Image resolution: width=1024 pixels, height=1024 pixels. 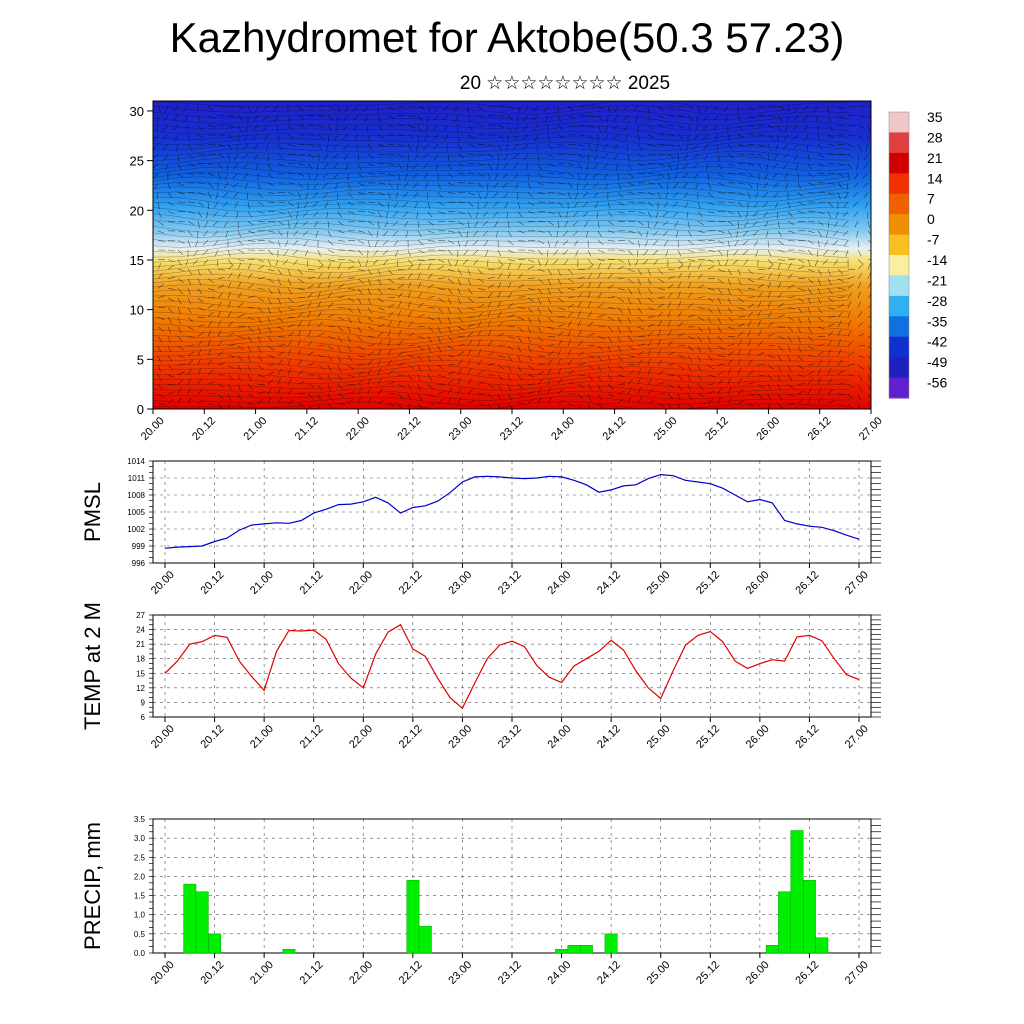 What do you see at coordinates (307, 429) in the screenshot?
I see `x-tick-label: 21.12` at bounding box center [307, 429].